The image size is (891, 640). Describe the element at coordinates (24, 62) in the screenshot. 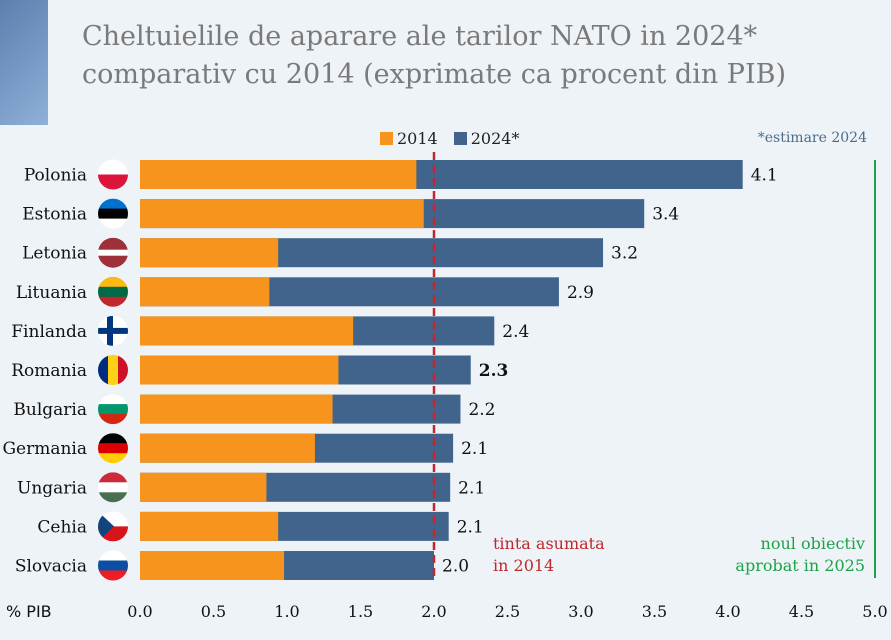

I see `corner-decoration` at that location.